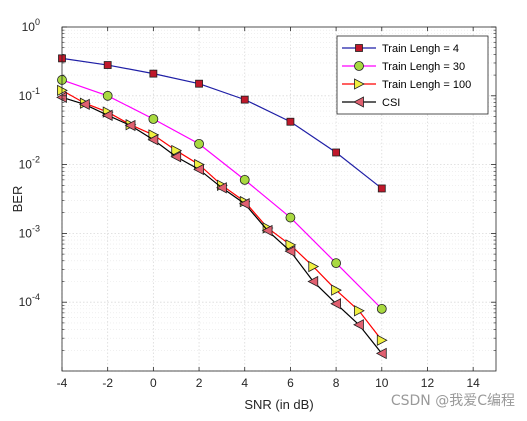 This screenshot has width=527, height=421. I want to click on legend-item-1: Train Lengh = 4, so click(400, 49).